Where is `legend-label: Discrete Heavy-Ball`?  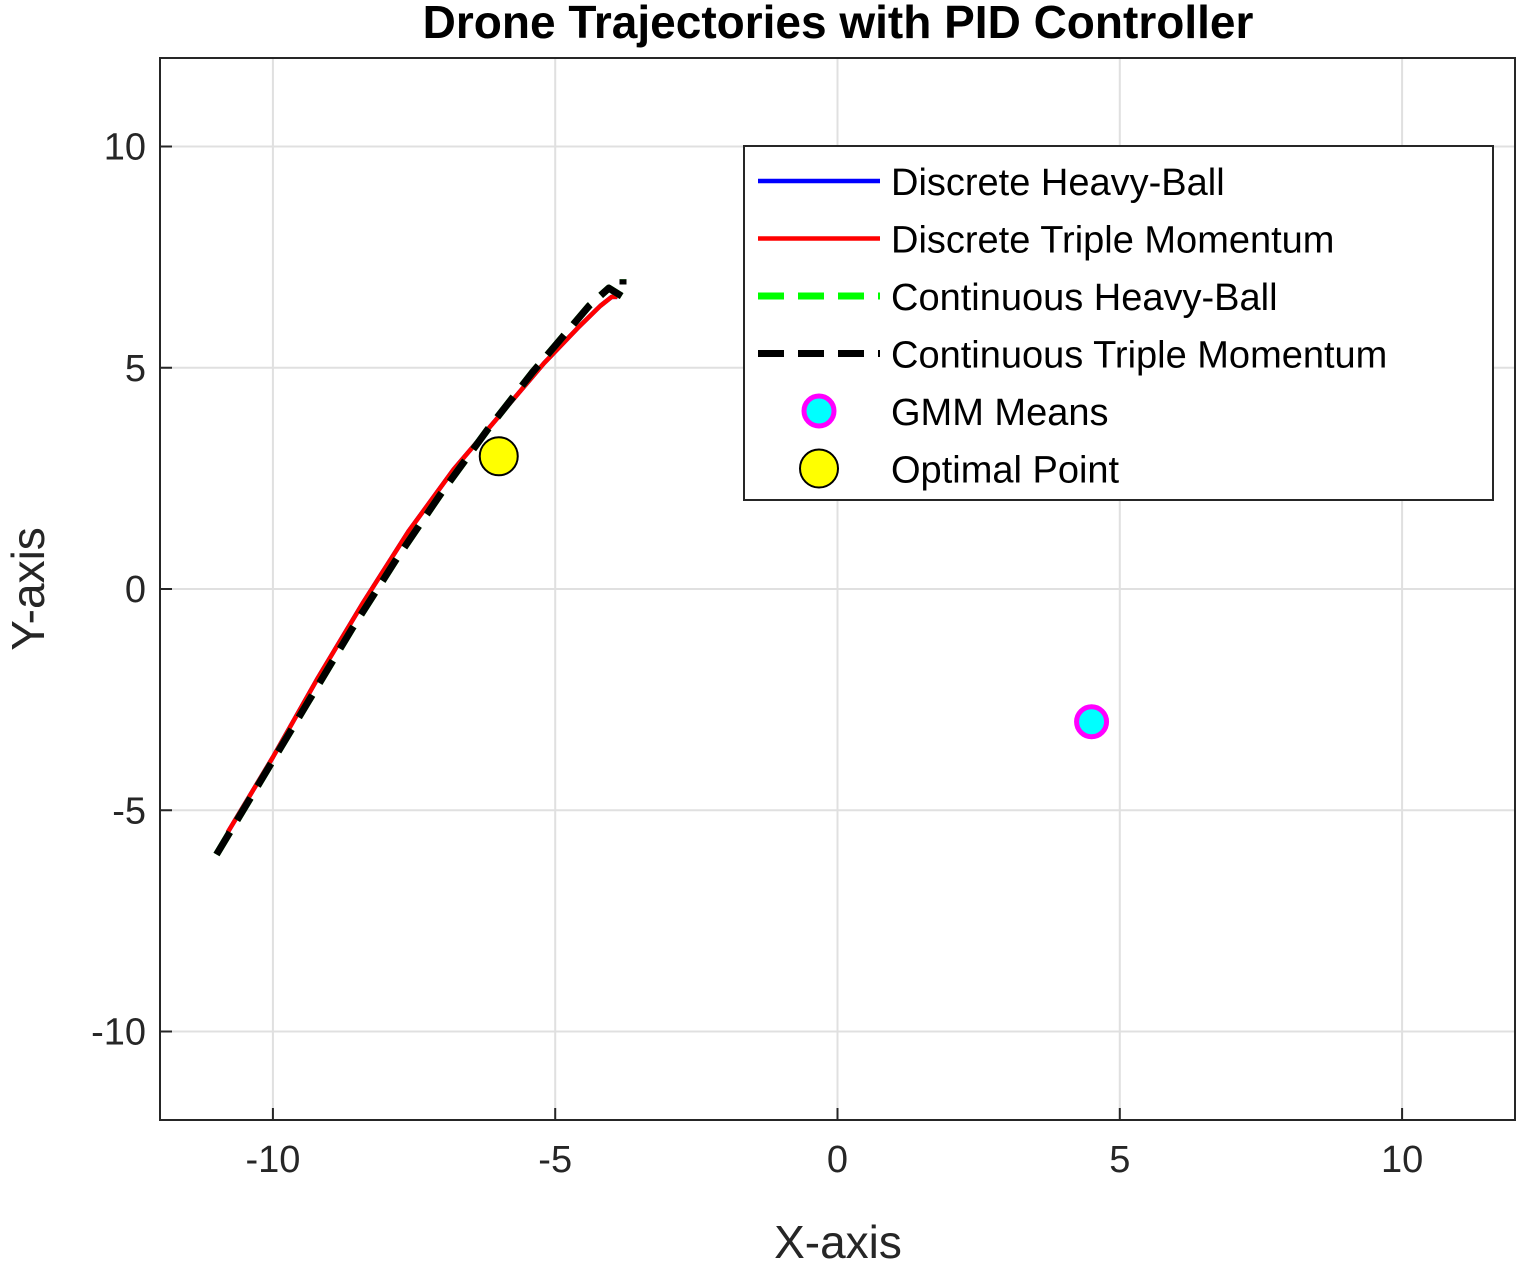
legend-label: Discrete Heavy-Ball is located at coordinates (1058, 183).